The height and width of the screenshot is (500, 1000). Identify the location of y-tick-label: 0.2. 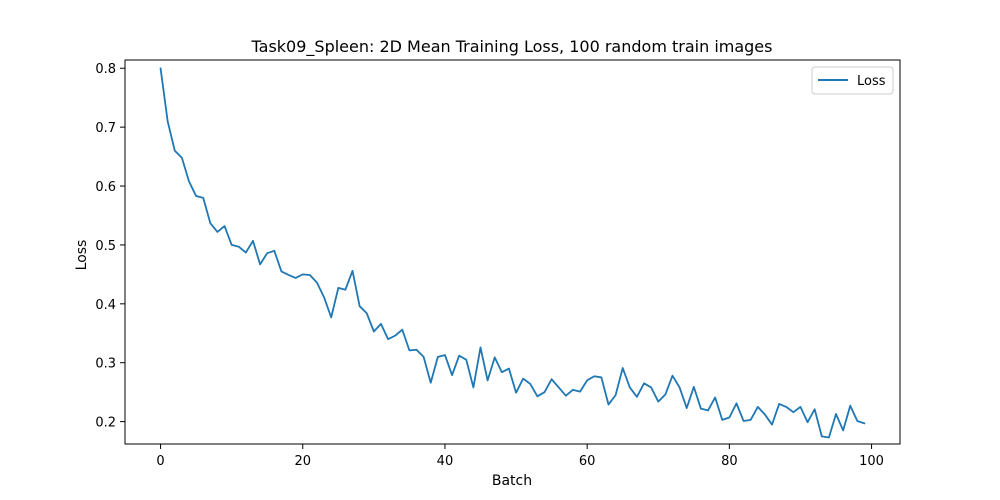
(105, 423).